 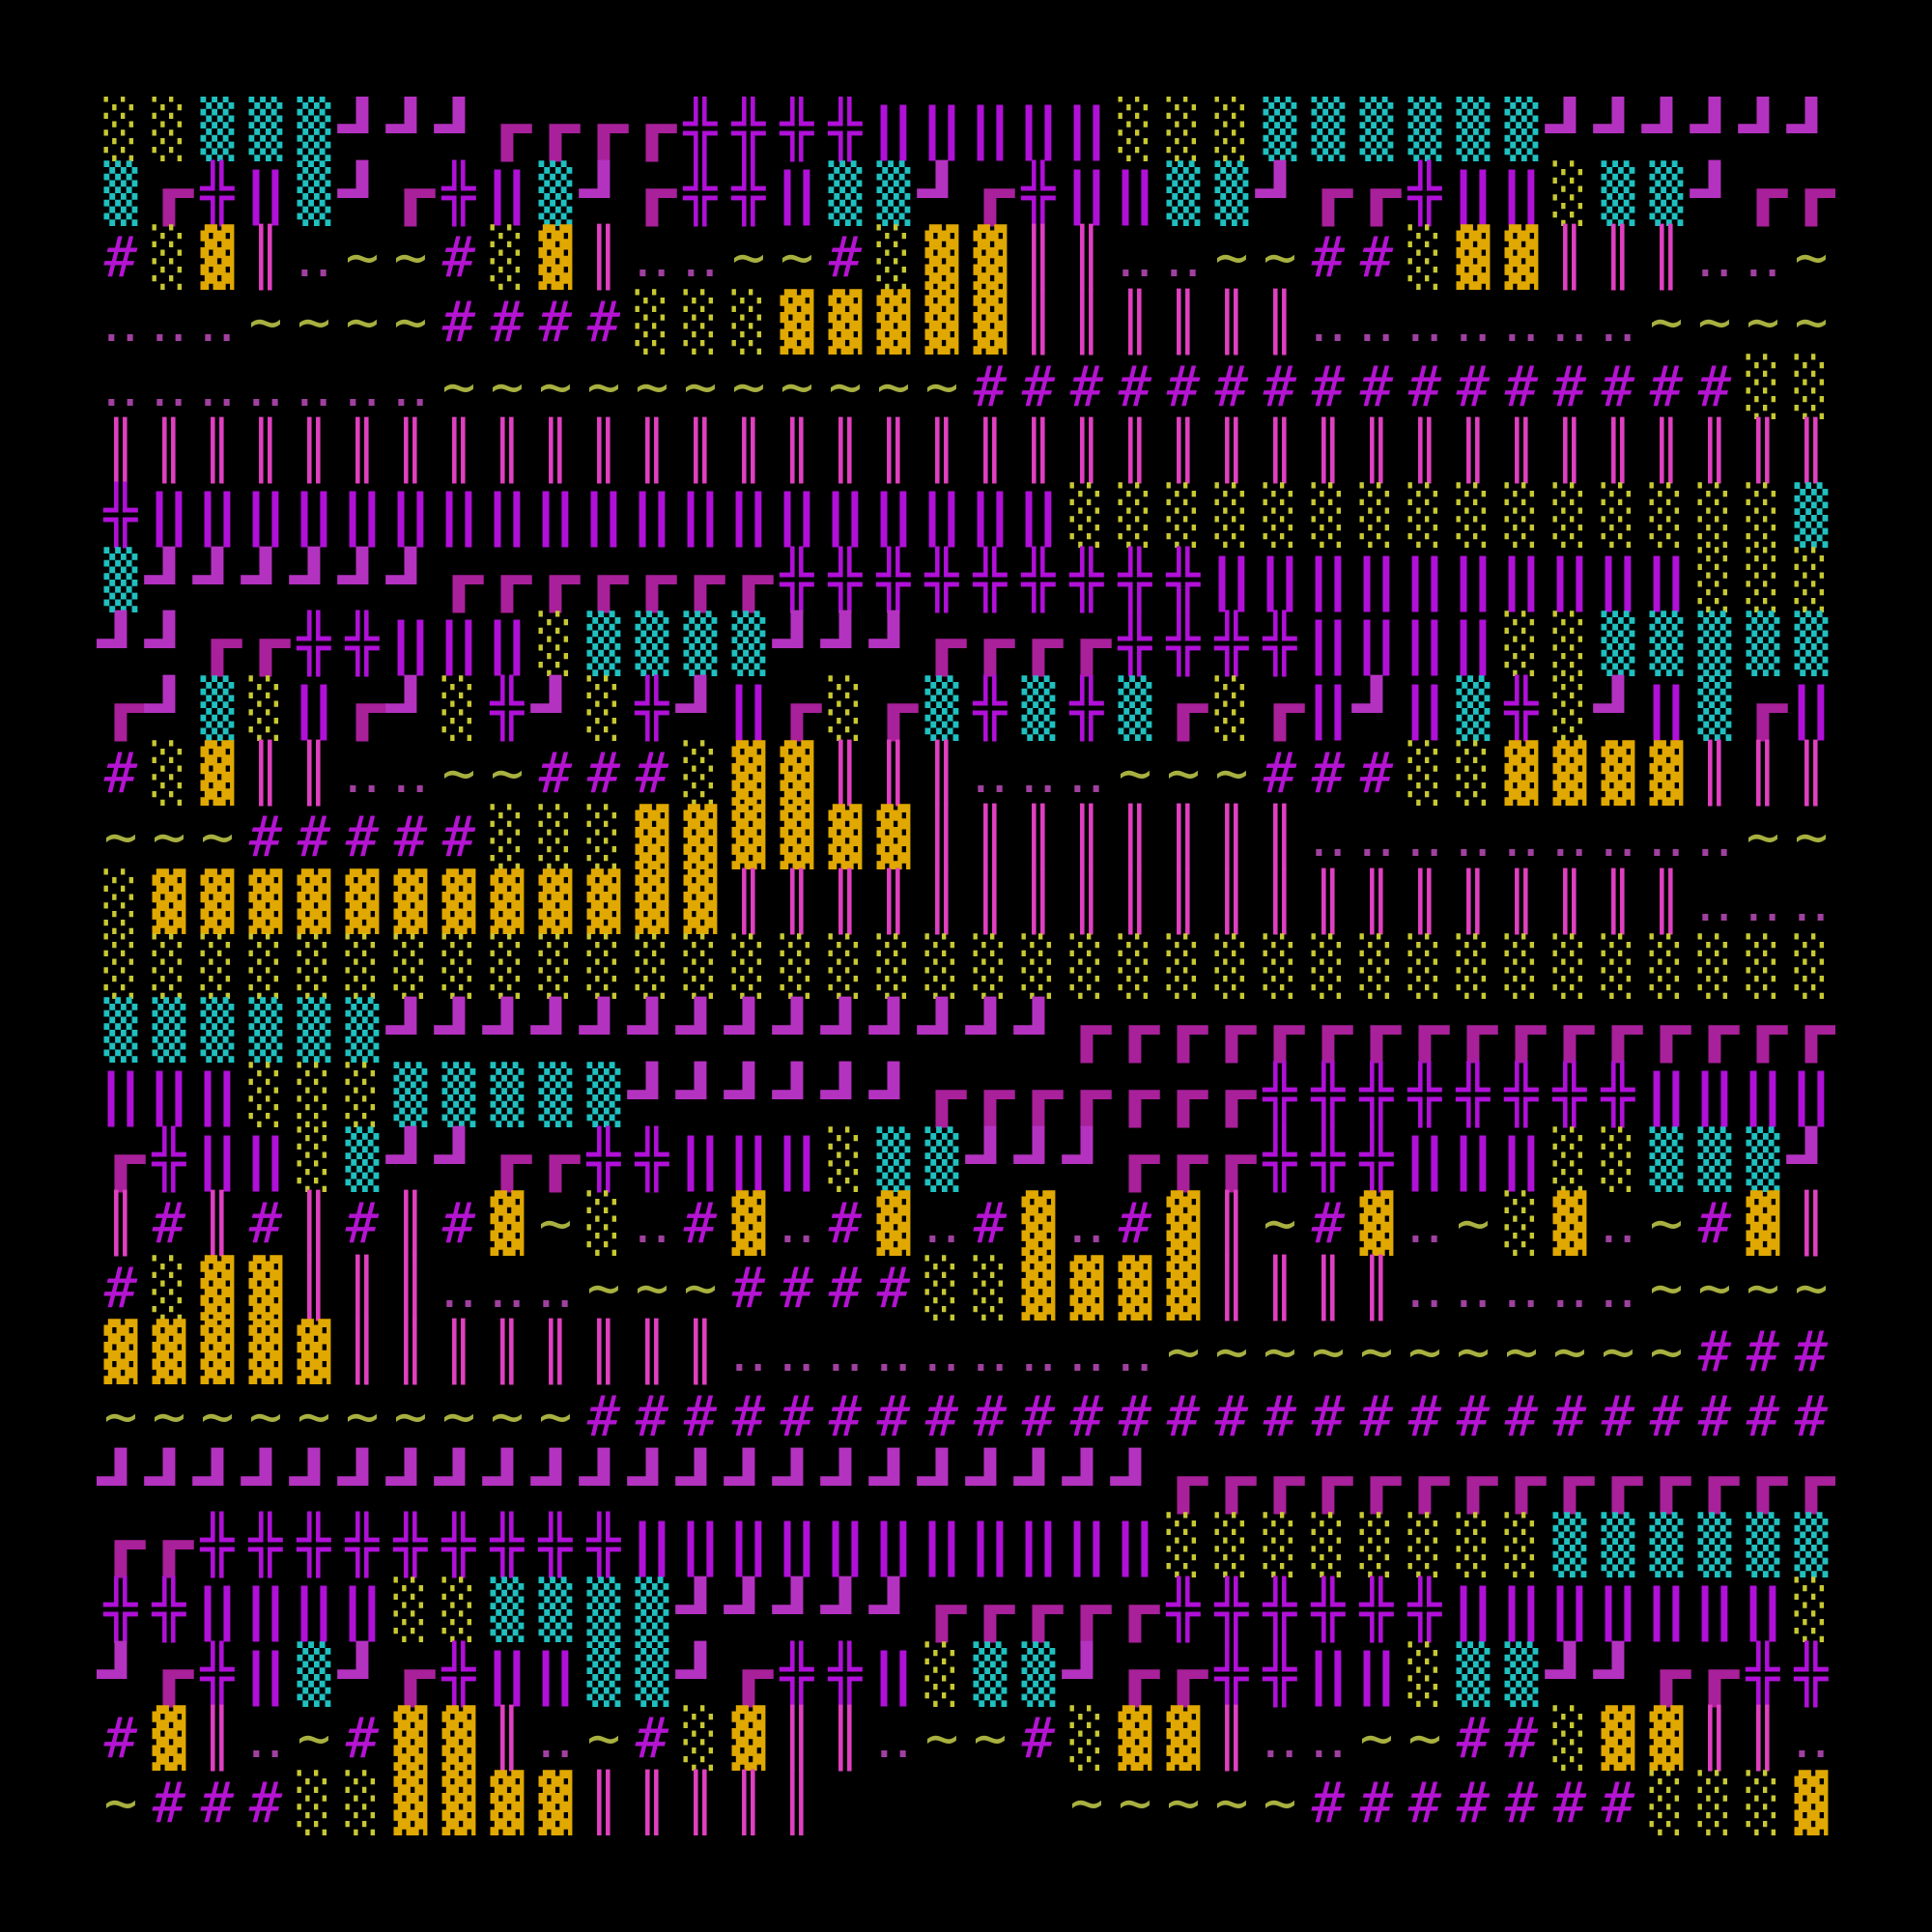 What do you see at coordinates (966, 901) in the screenshot?
I see `glyph-row: ░ ▓ ▓ ▓ ▓ ▓ ▓ ▓ ▓ ▓ ▓ ▓ ▓ ║ ║ ║ ║ ║ ║ ║ ║ ║ ║ ║ ║ ║ ║ ║ ║ ║ ║ ║ ║ ‥ ‥ ‥` at bounding box center [966, 901].